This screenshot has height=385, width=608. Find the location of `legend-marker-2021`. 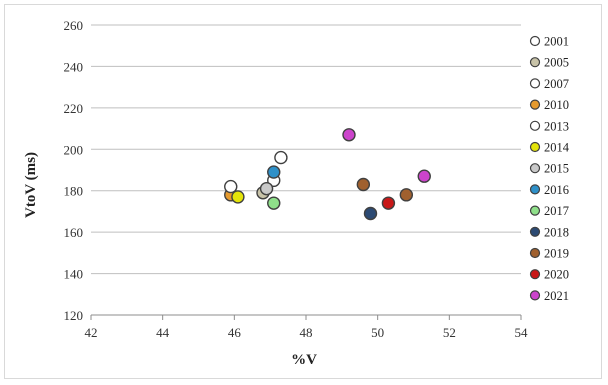

legend-marker-2021 is located at coordinates (535, 295).